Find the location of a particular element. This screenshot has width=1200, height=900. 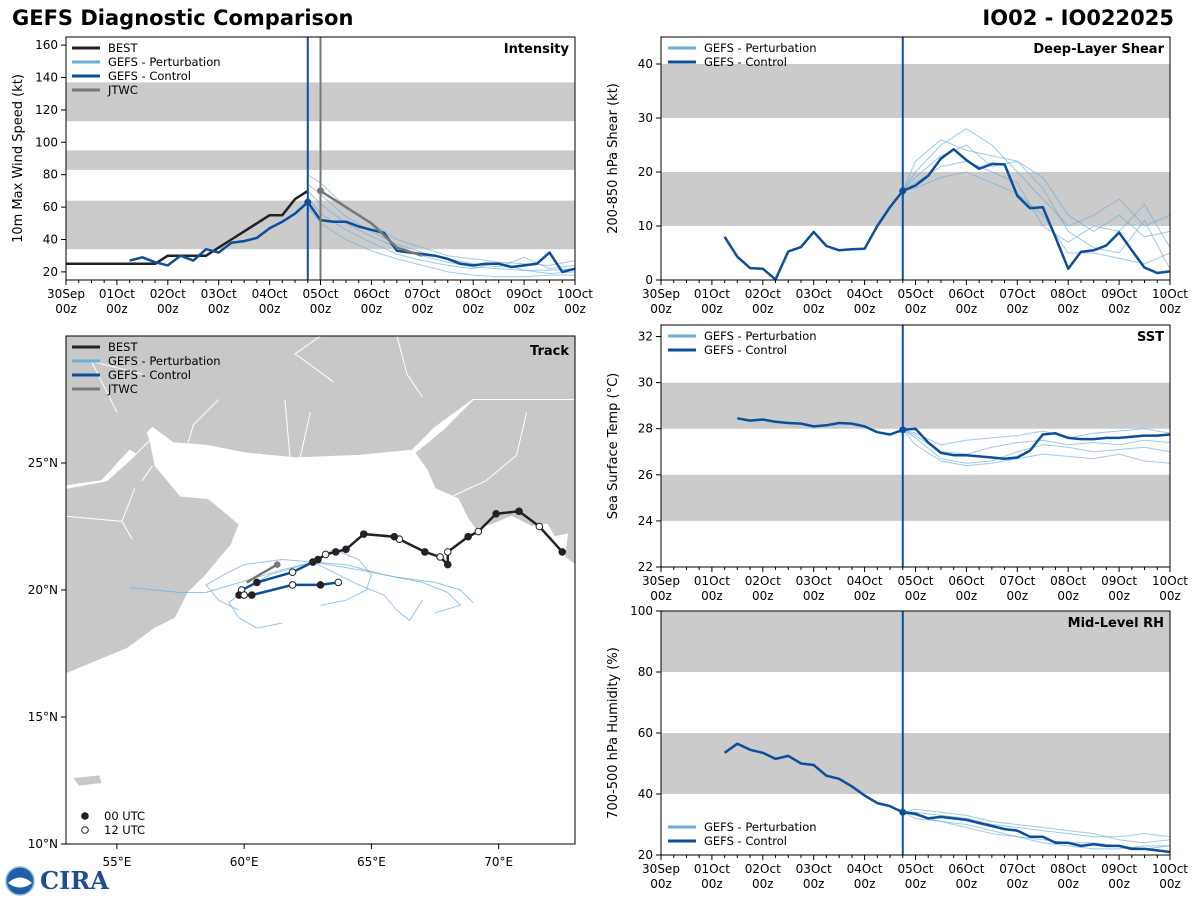

intensity-xtick-hr-7: 00z is located at coordinates (423, 309).